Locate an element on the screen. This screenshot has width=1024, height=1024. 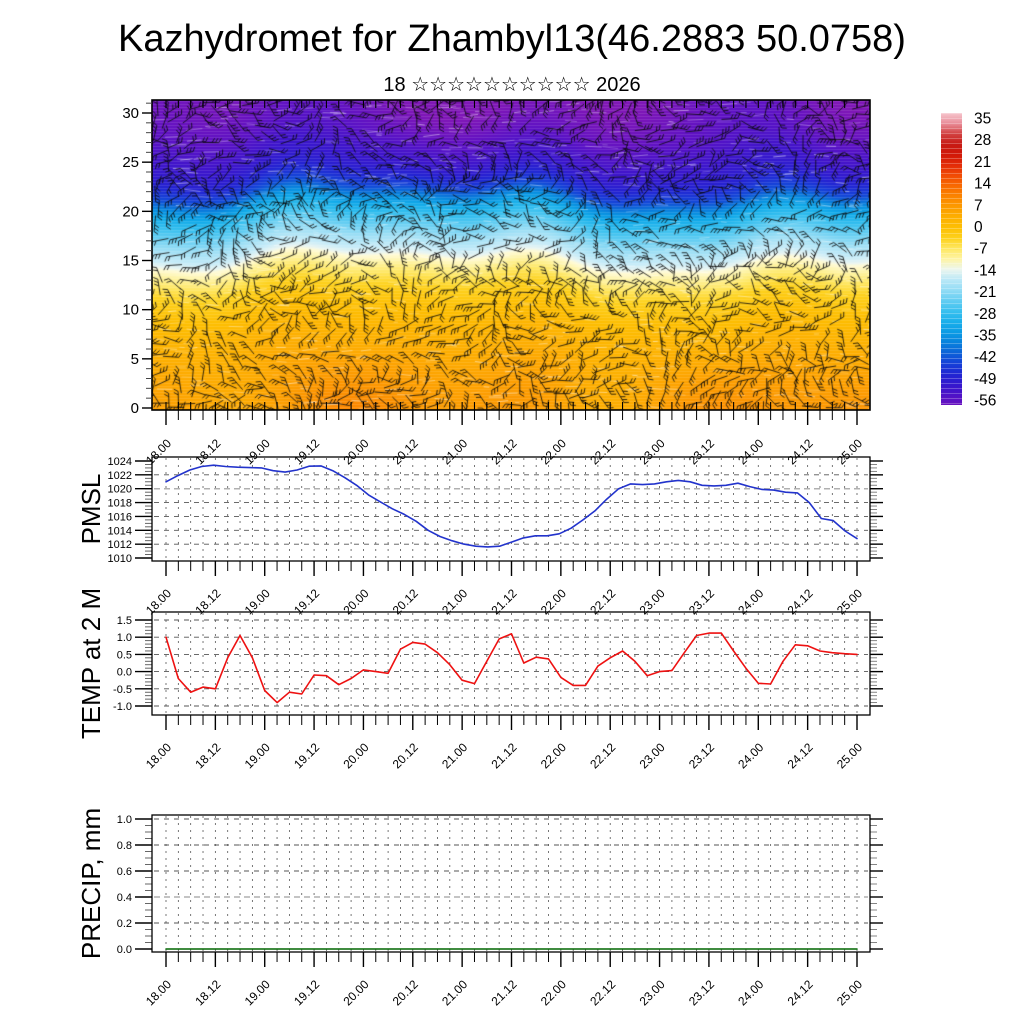
y-tick-label: 1014 is located at coordinates (120, 531).